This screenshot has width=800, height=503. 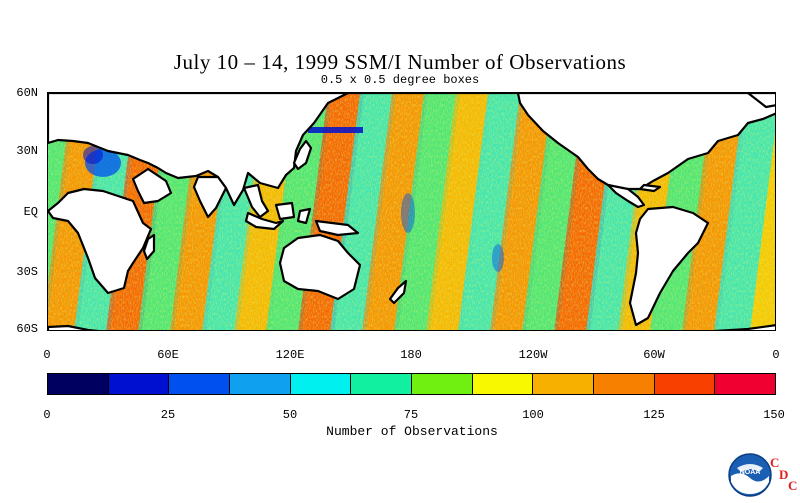 I want to click on lat-label-30n: 30N, so click(x=27, y=151).